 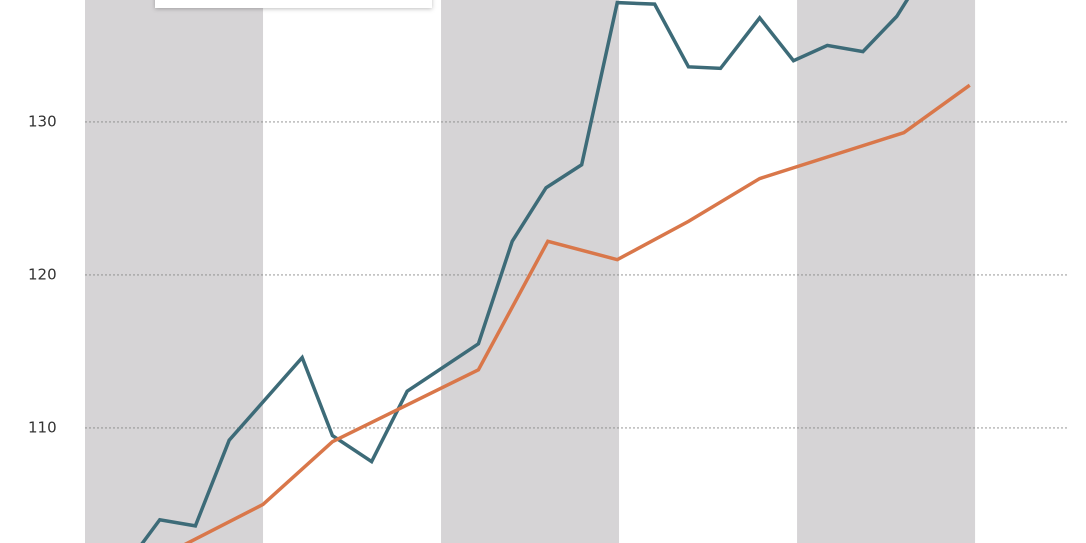 I want to click on y-tick-label: 110, so click(x=42, y=427).